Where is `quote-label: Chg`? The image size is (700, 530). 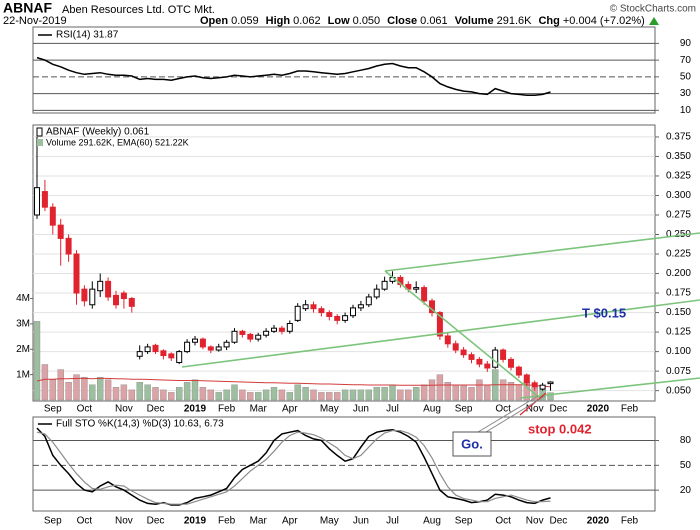 quote-label: Chg is located at coordinates (548, 21).